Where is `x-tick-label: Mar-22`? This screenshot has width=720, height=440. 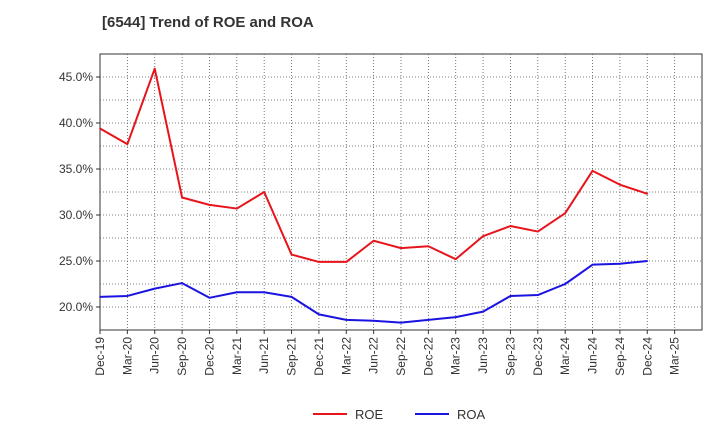 x-tick-label: Mar-22 is located at coordinates (346, 356).